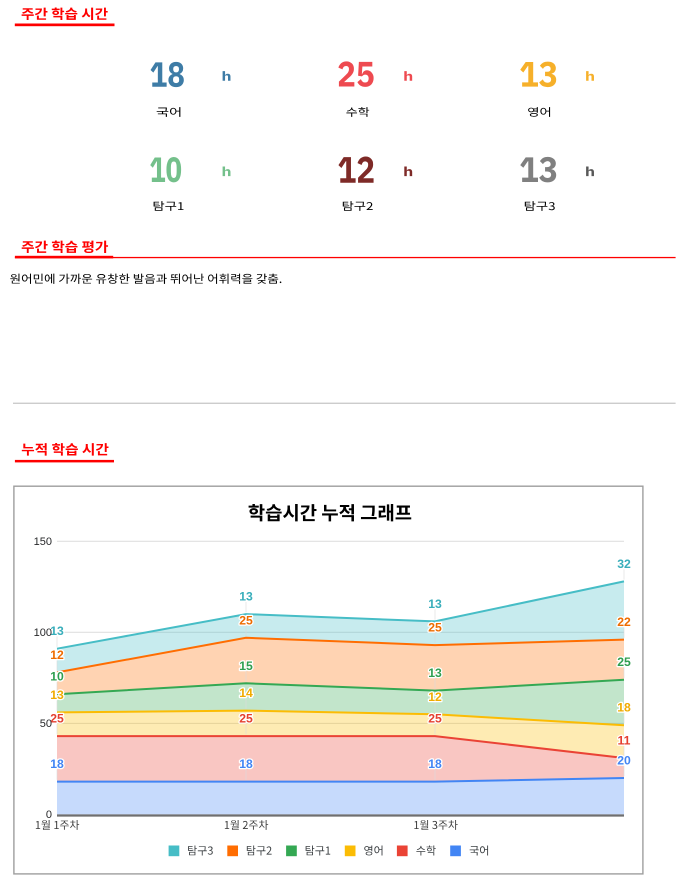 This screenshot has width=683, height=896. Describe the element at coordinates (49, 815) in the screenshot. I see `svg-text: 0` at that location.